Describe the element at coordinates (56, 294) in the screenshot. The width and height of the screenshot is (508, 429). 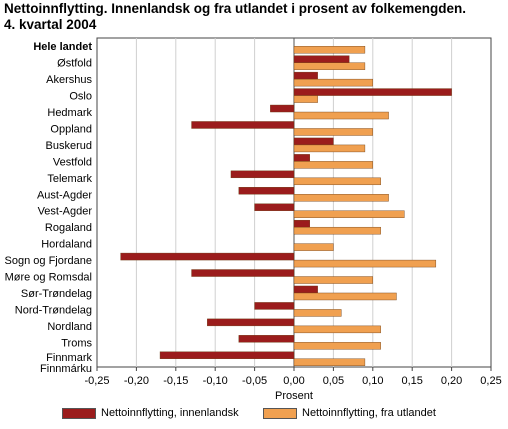
I see `category-label: Sør-Trøndelag` at that location.